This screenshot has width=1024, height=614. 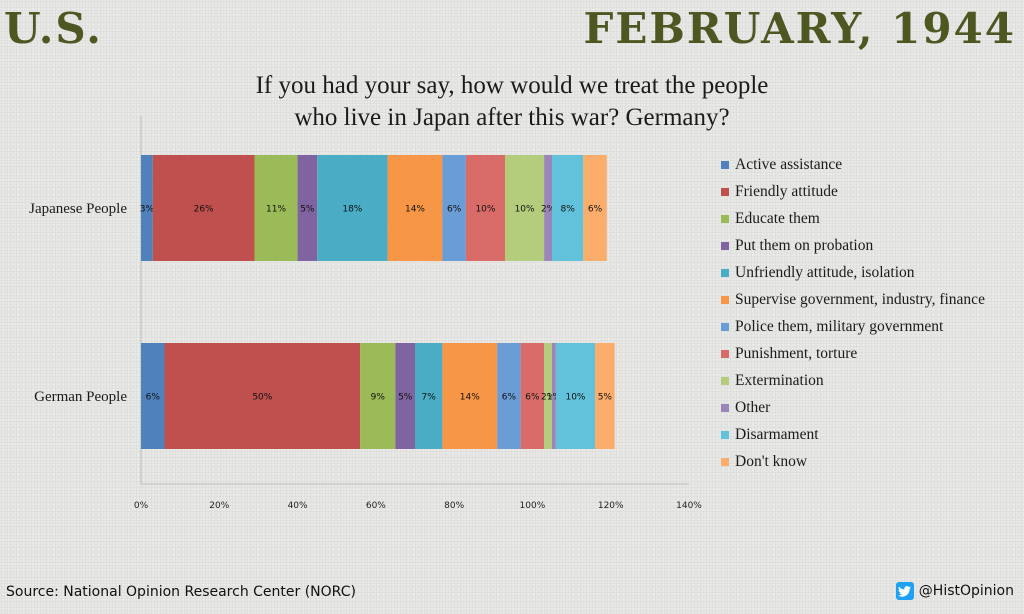 What do you see at coordinates (611, 506) in the screenshot?
I see `x-tick-label: 120%` at bounding box center [611, 506].